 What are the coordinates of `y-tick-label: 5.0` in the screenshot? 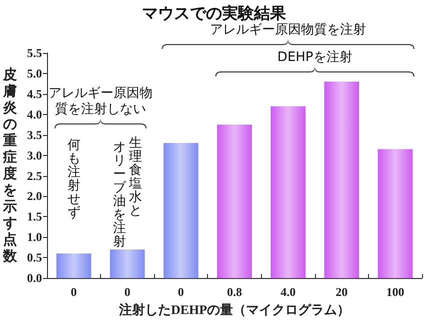 It's located at (34, 73).